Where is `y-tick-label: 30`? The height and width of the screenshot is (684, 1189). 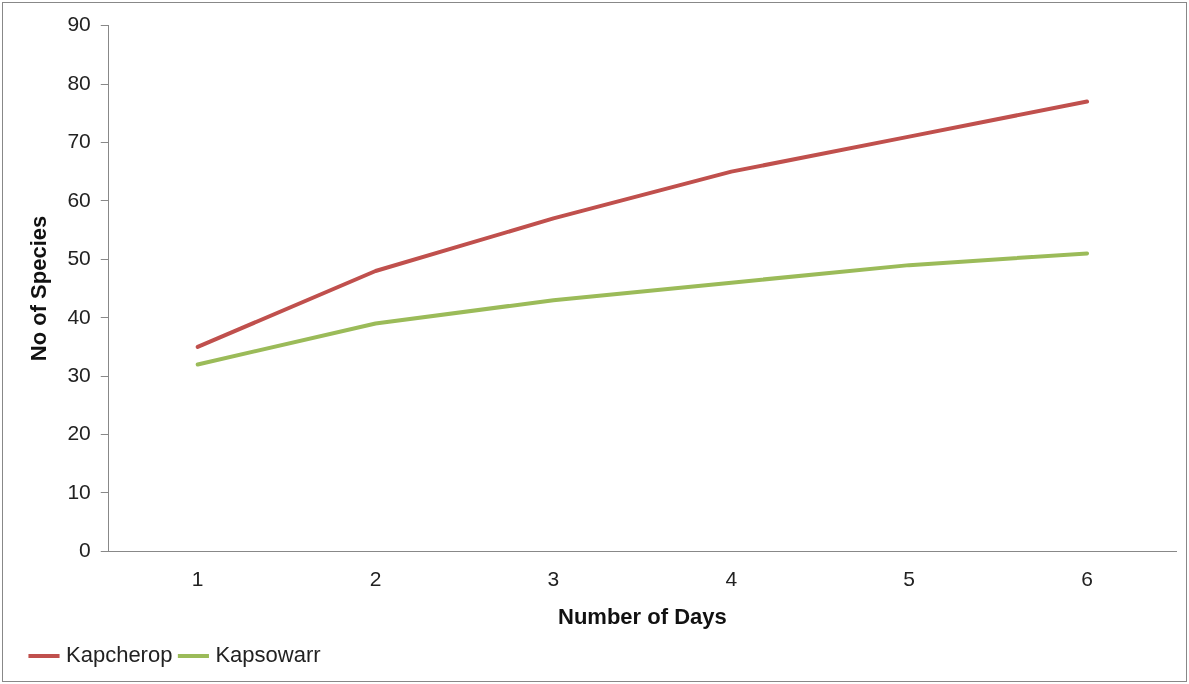
y-tick-label: 30 is located at coordinates (79, 374).